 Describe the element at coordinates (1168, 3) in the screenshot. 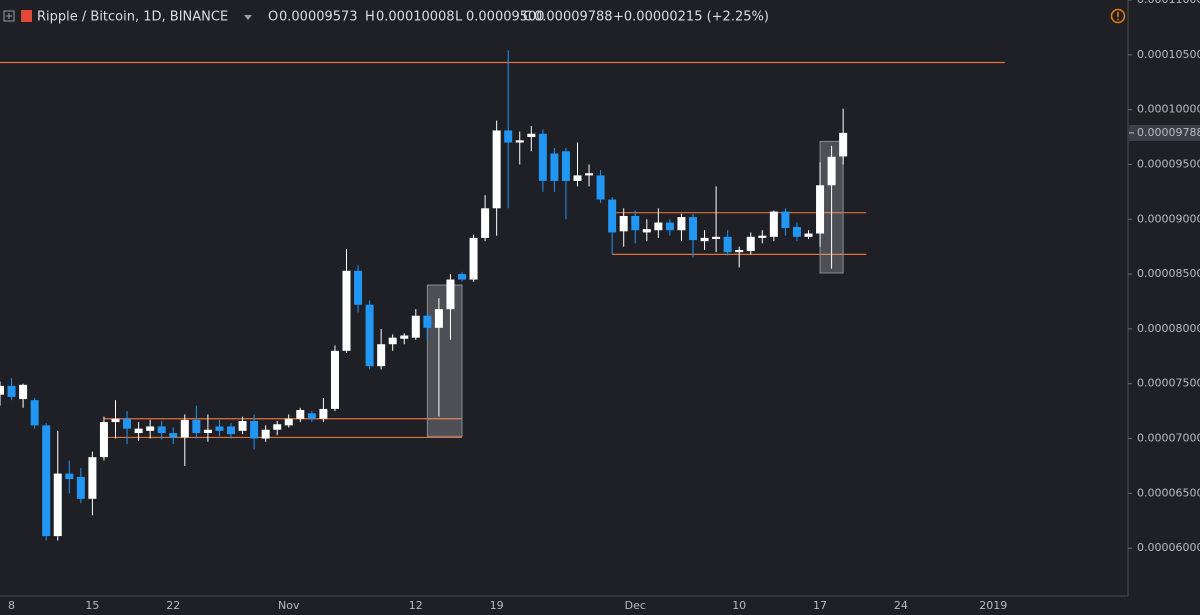

I see `y-tick-label: 0.00011000` at that location.